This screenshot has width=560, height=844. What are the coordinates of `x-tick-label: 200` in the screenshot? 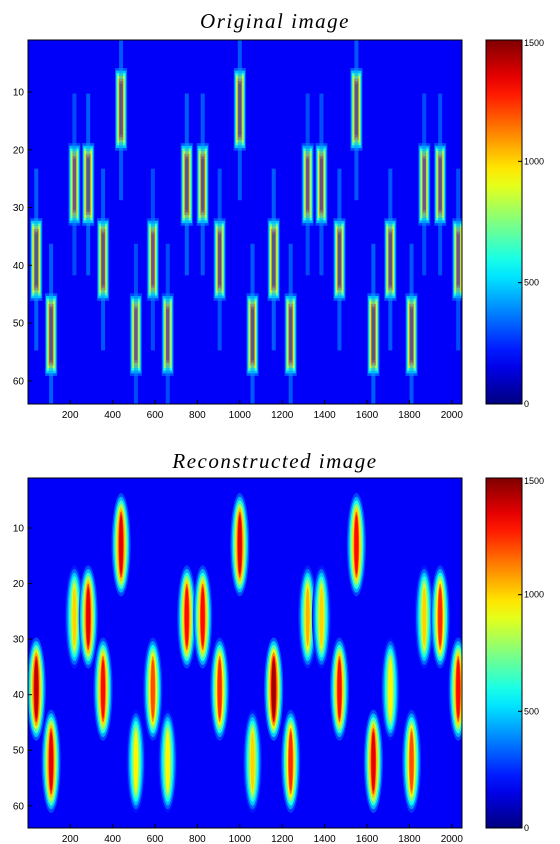 It's located at (70, 839).